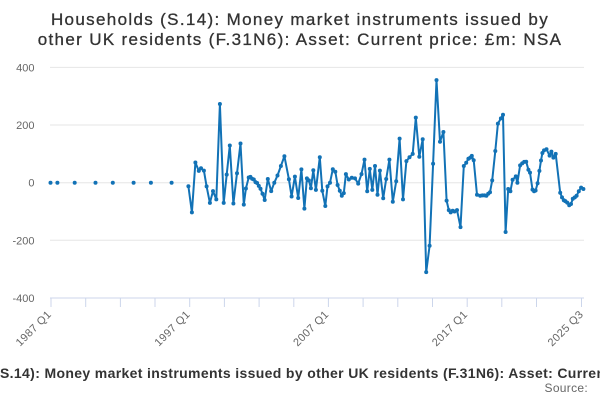  I want to click on svg-text: 200, so click(25, 126).